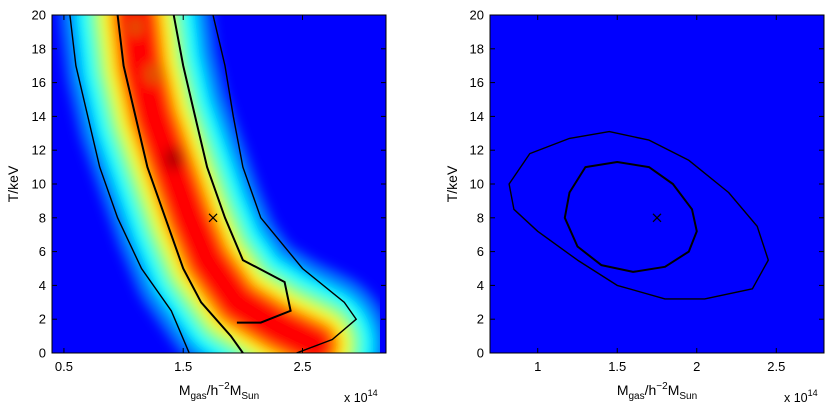 Image resolution: width=830 pixels, height=410 pixels. Describe the element at coordinates (42, 251) in the screenshot. I see `left-ytick-label: 6` at that location.